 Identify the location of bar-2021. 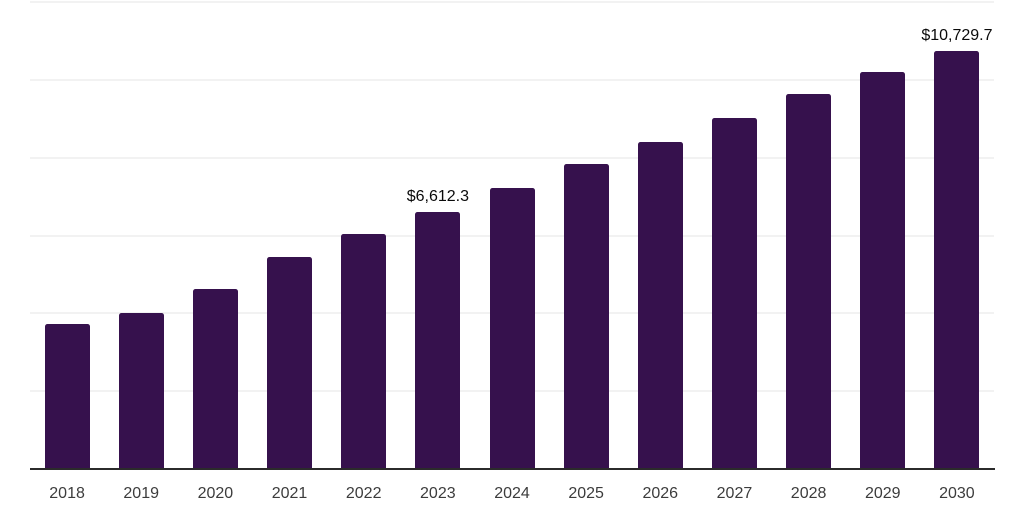
(290, 362).